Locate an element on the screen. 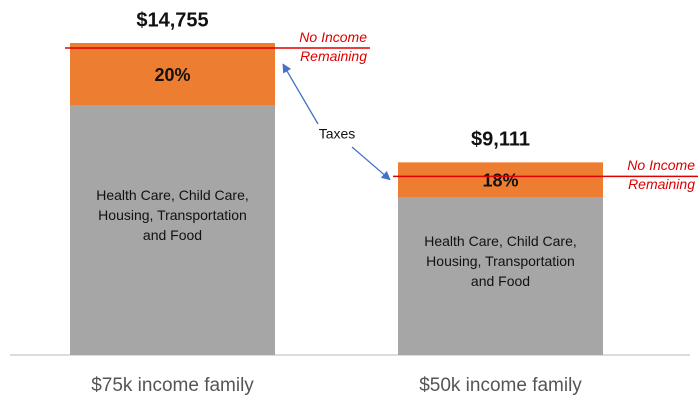  expense-segment is located at coordinates (500, 276).